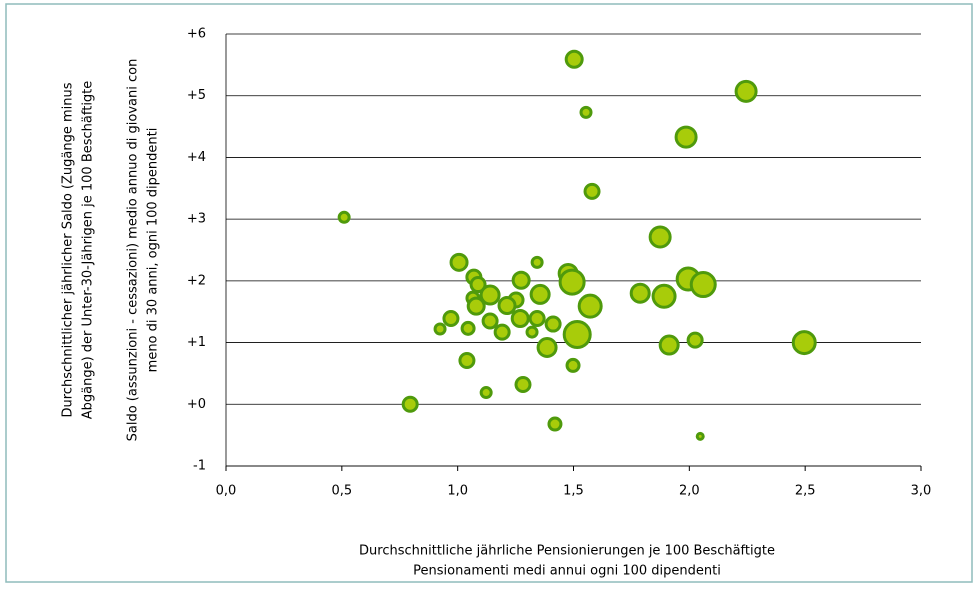 Image resolution: width=978 pixels, height=592 pixels. Describe the element at coordinates (196, 34) in the screenshot. I see `y-tick-label: +6` at that location.